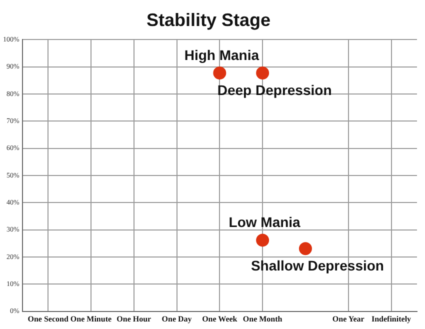  What do you see at coordinates (348, 319) in the screenshot?
I see `x-tick-label: One Year` at bounding box center [348, 319].